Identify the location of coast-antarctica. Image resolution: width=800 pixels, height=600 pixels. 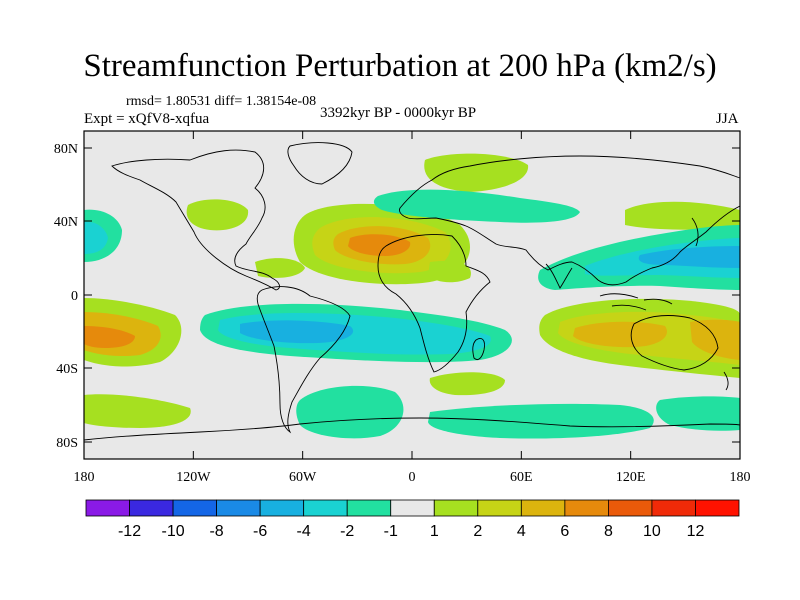
(412, 429).